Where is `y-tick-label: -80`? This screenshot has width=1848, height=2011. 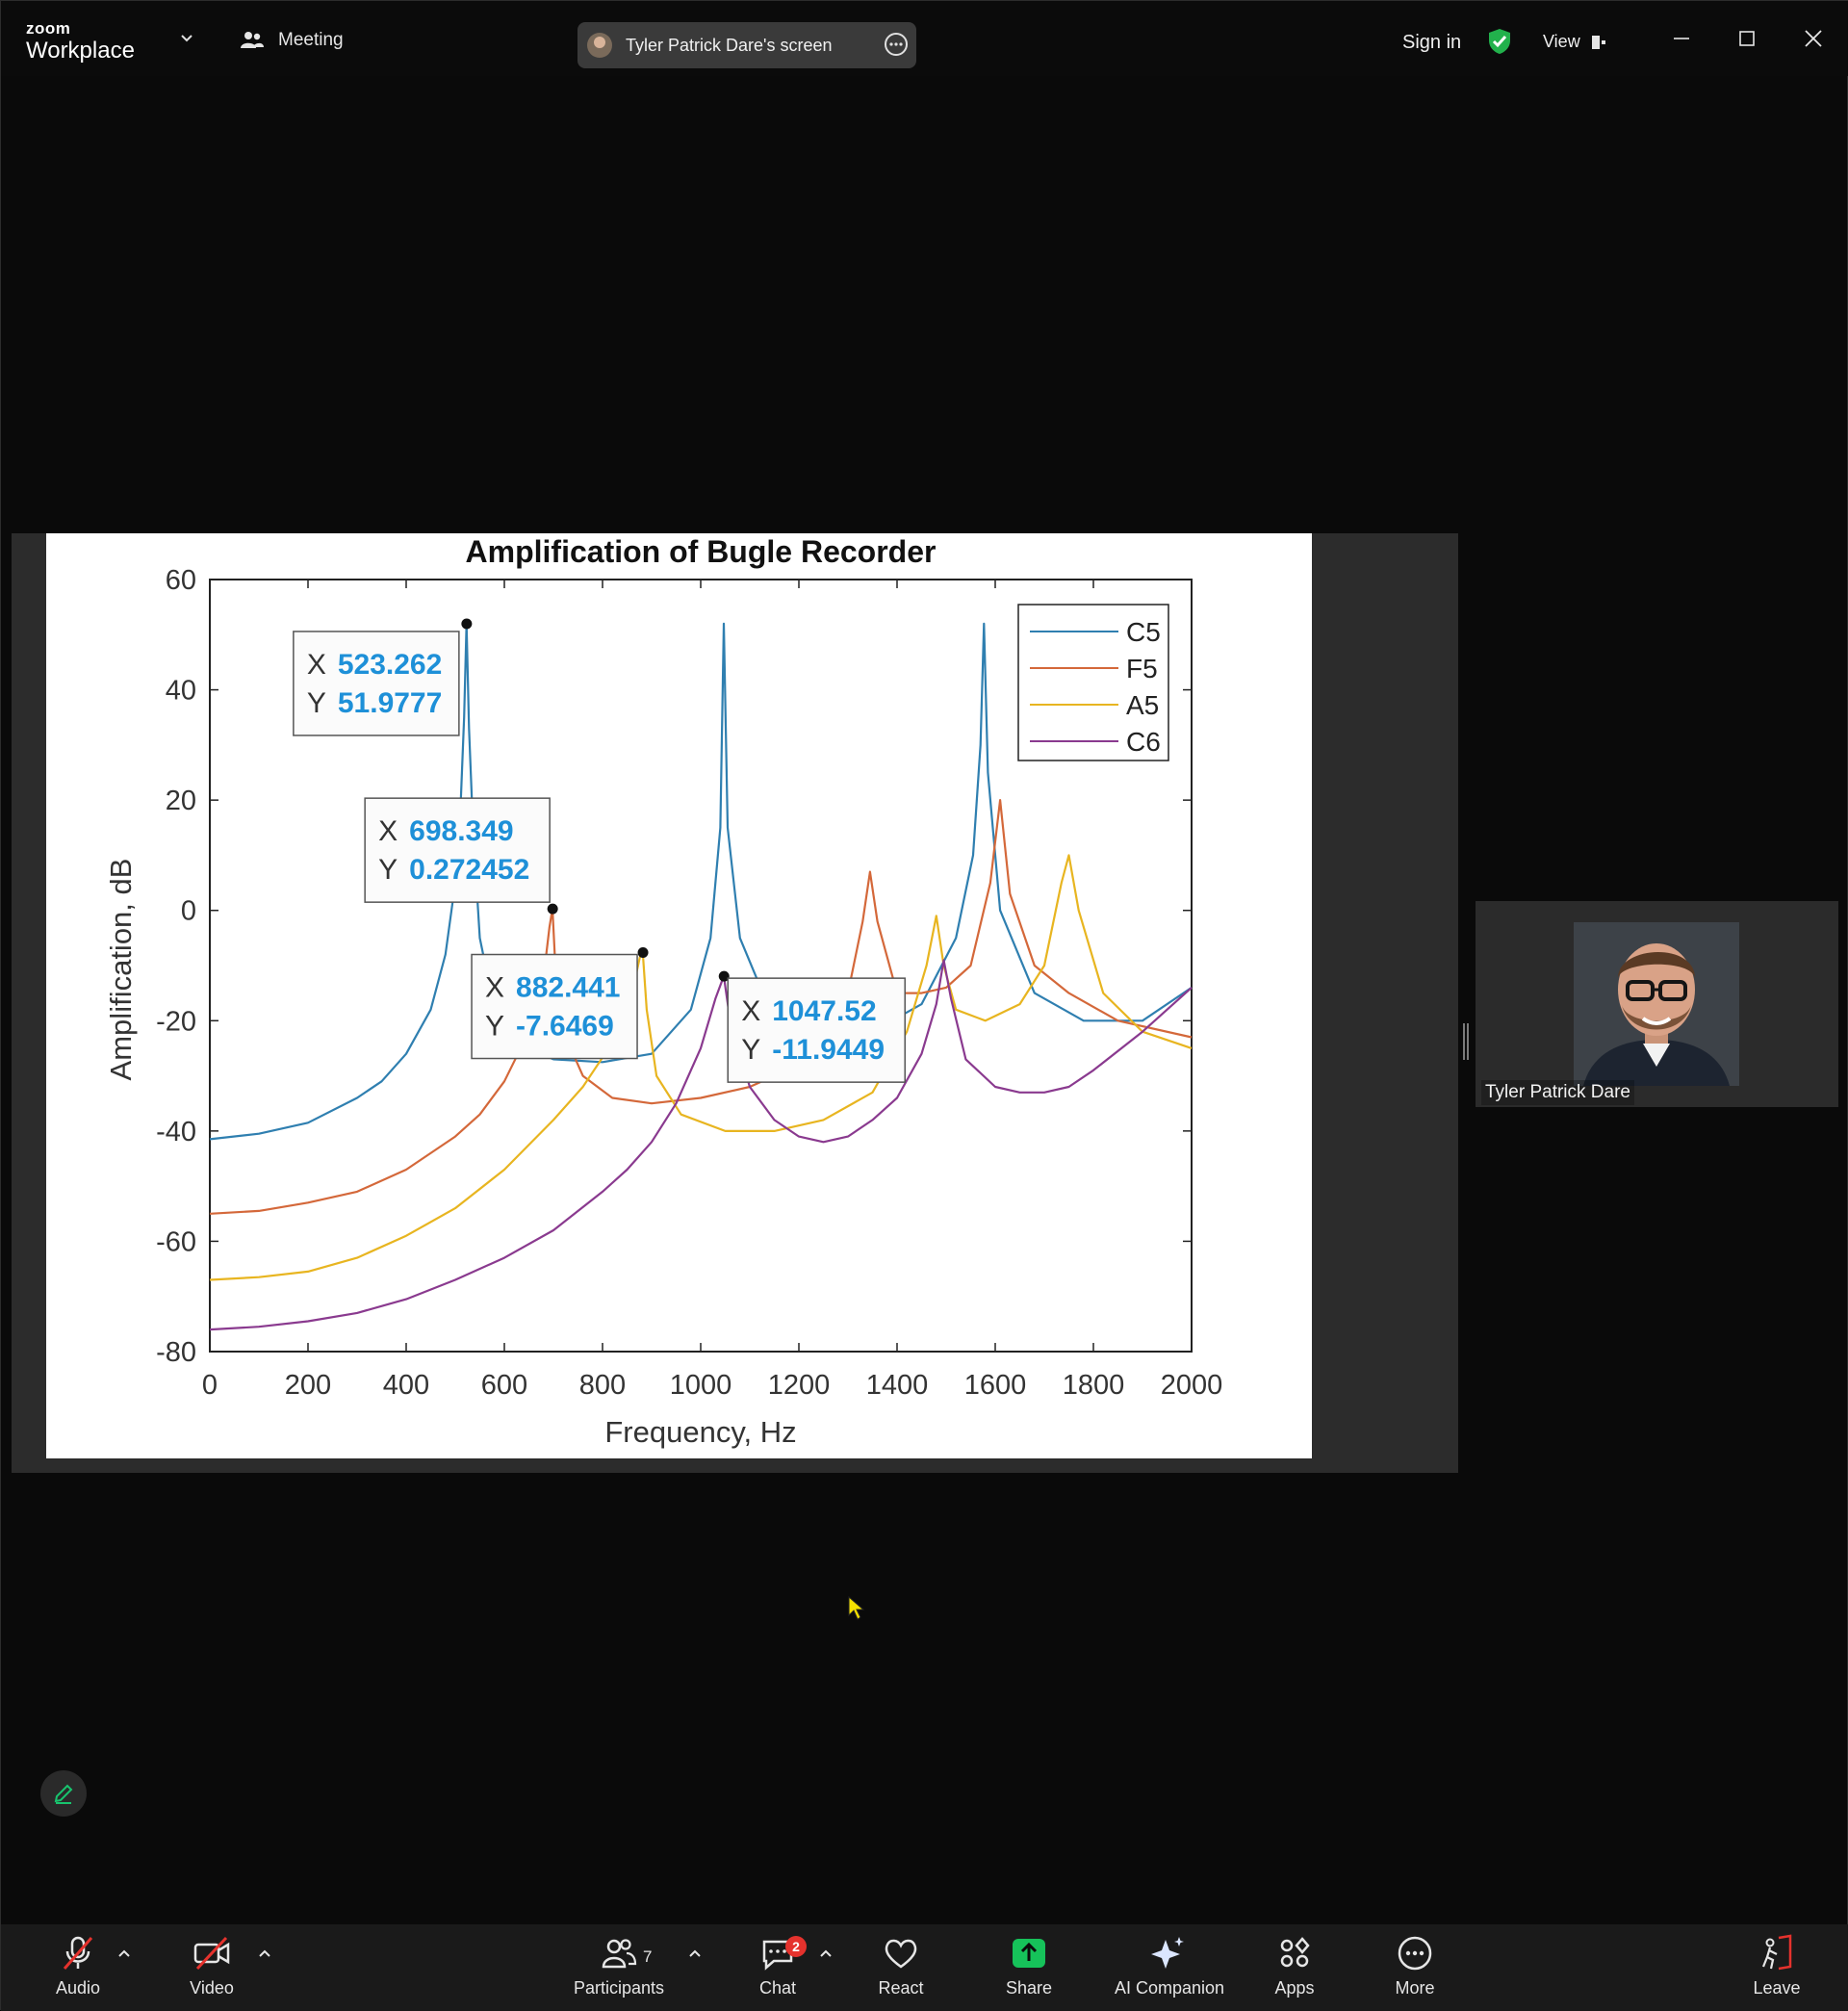 y-tick-label: -80 is located at coordinates (176, 1352).